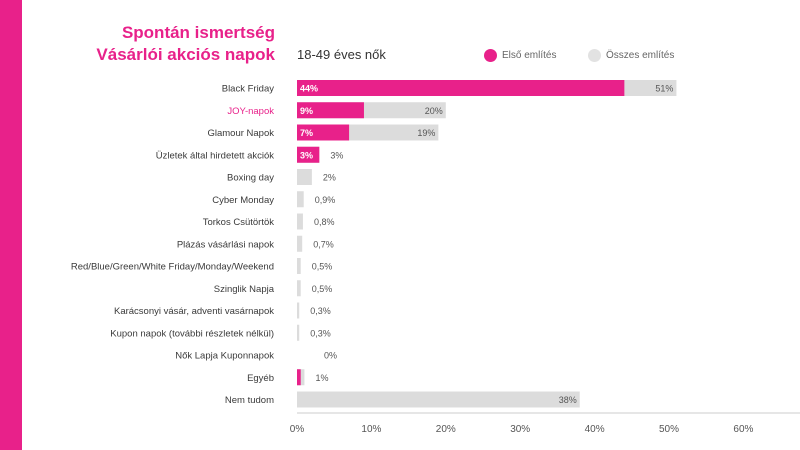  I want to click on total-mention-value-label: 51%, so click(664, 89).